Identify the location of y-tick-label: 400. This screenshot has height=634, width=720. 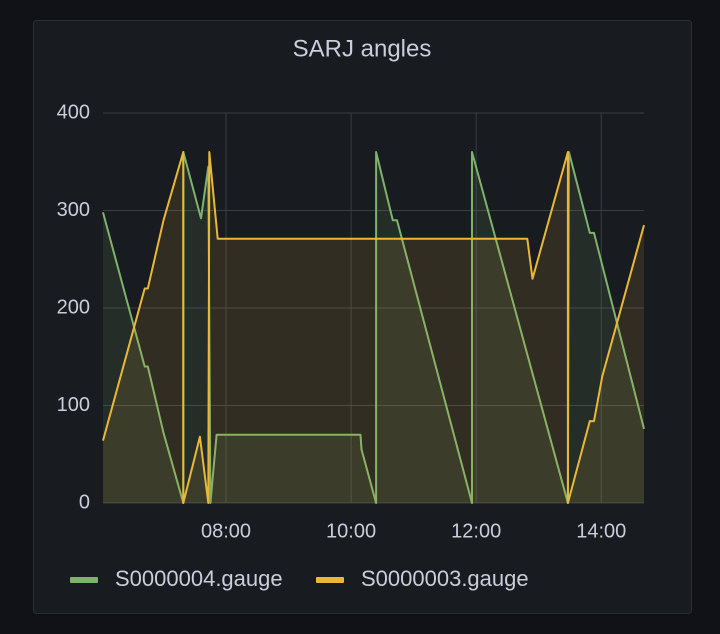
(73, 112).